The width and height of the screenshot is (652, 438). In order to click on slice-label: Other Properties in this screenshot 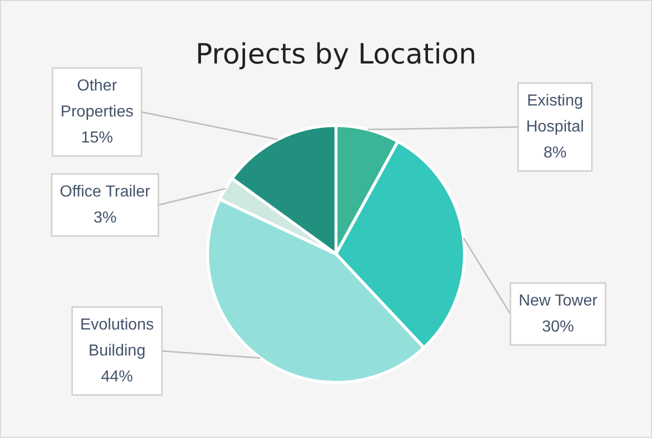, I will do `click(97, 98)`.